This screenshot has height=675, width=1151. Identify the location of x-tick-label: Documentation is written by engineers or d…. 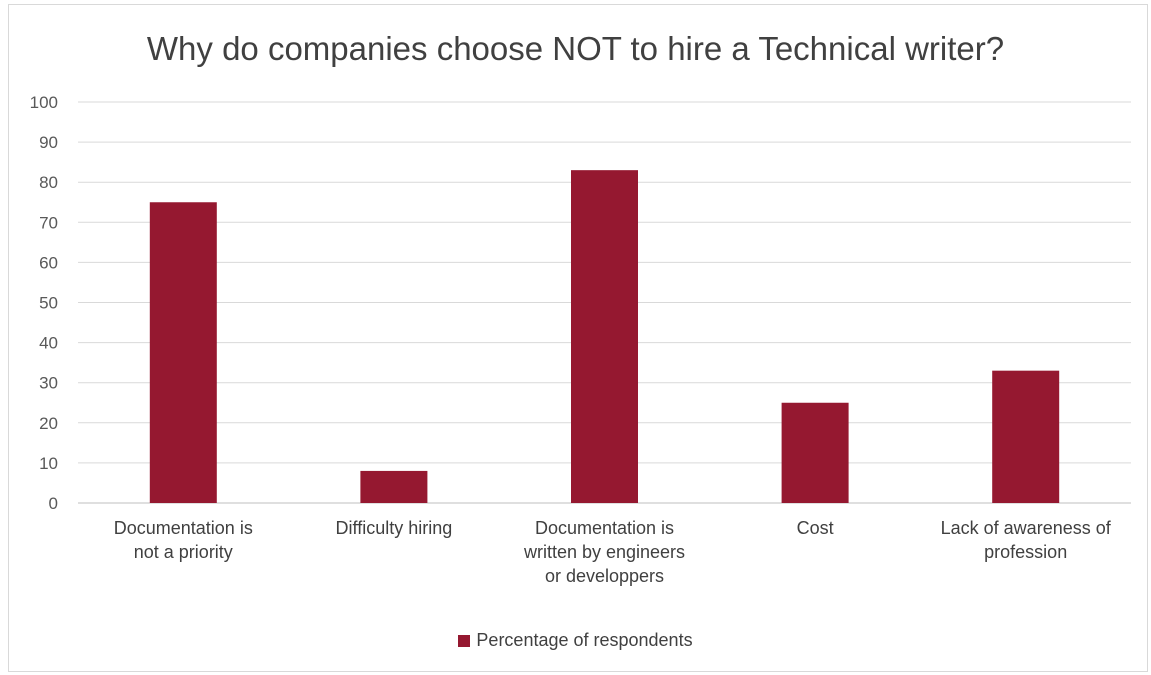
(604, 552).